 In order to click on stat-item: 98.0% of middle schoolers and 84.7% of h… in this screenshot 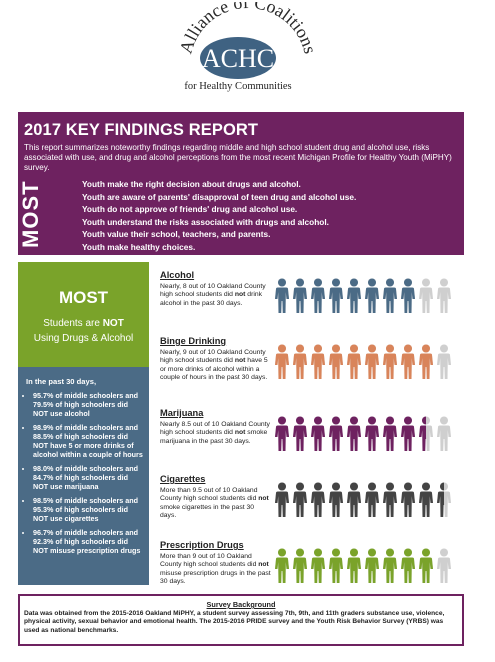, I will do `click(89, 477)`.